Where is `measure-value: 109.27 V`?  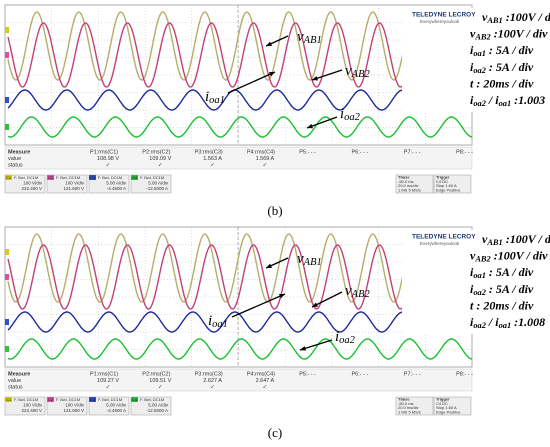
measure-value: 109.27 V is located at coordinates (108, 381).